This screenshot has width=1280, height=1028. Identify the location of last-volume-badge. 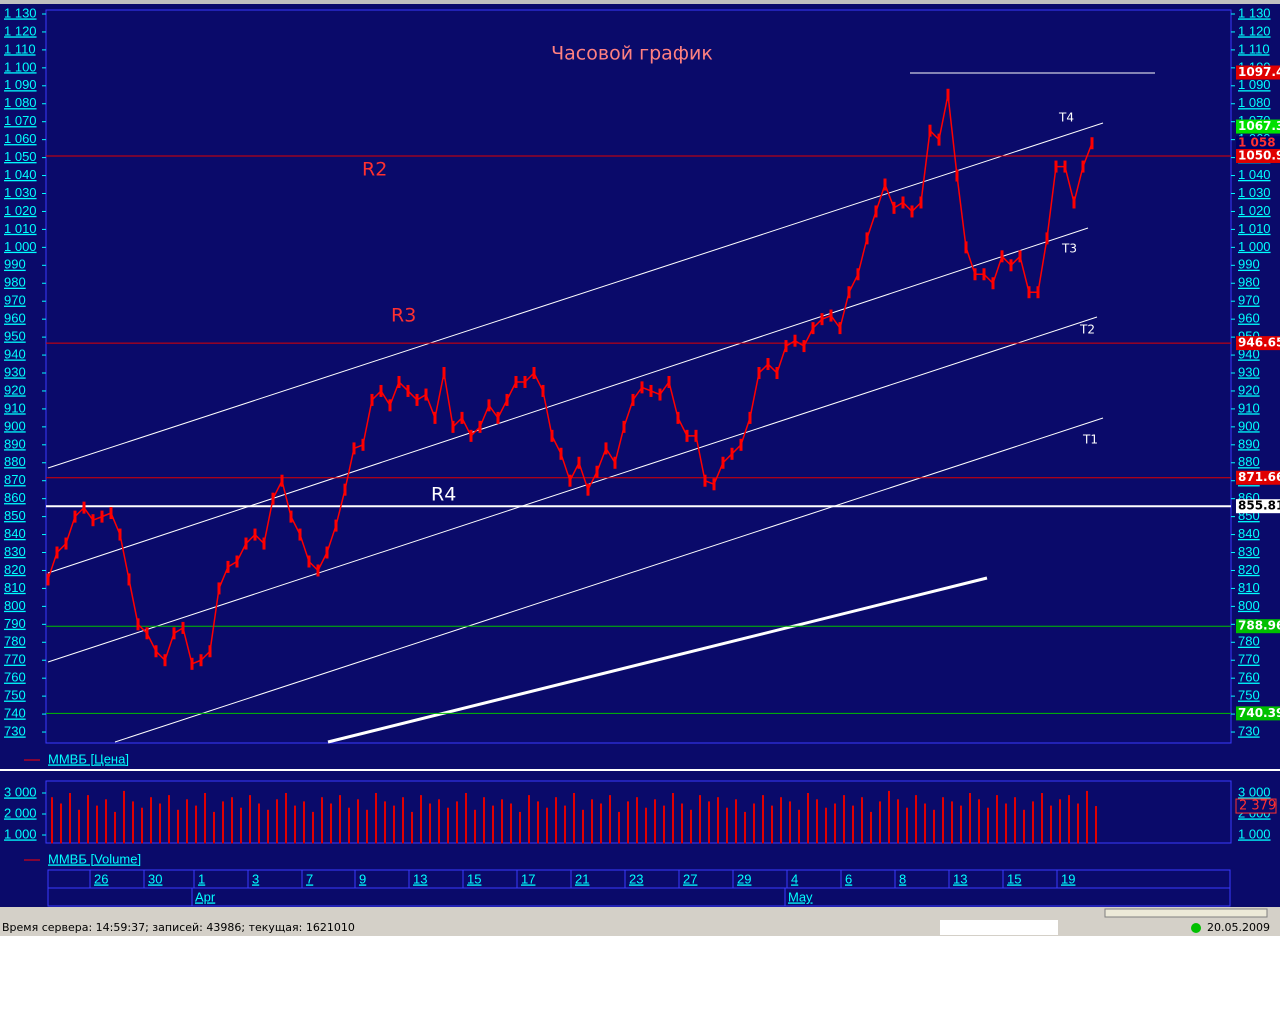
(1256, 806).